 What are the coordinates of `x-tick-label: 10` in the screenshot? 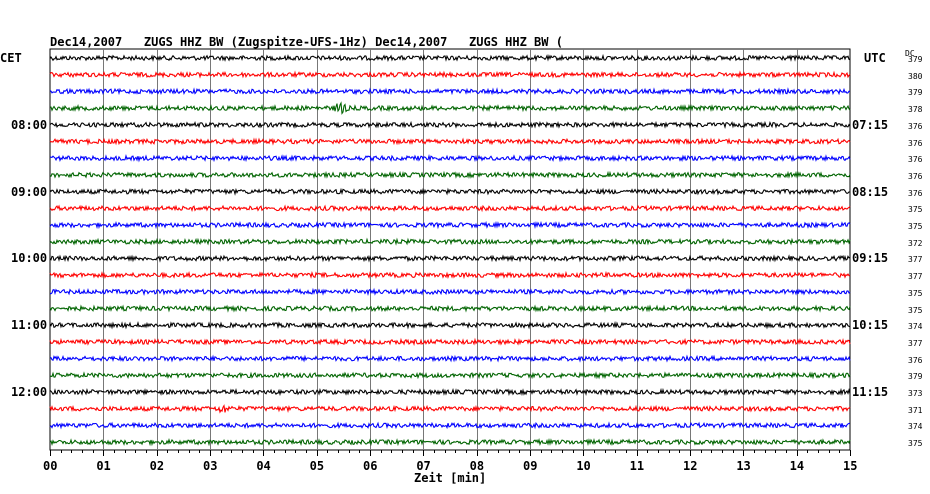 It's located at (583, 466).